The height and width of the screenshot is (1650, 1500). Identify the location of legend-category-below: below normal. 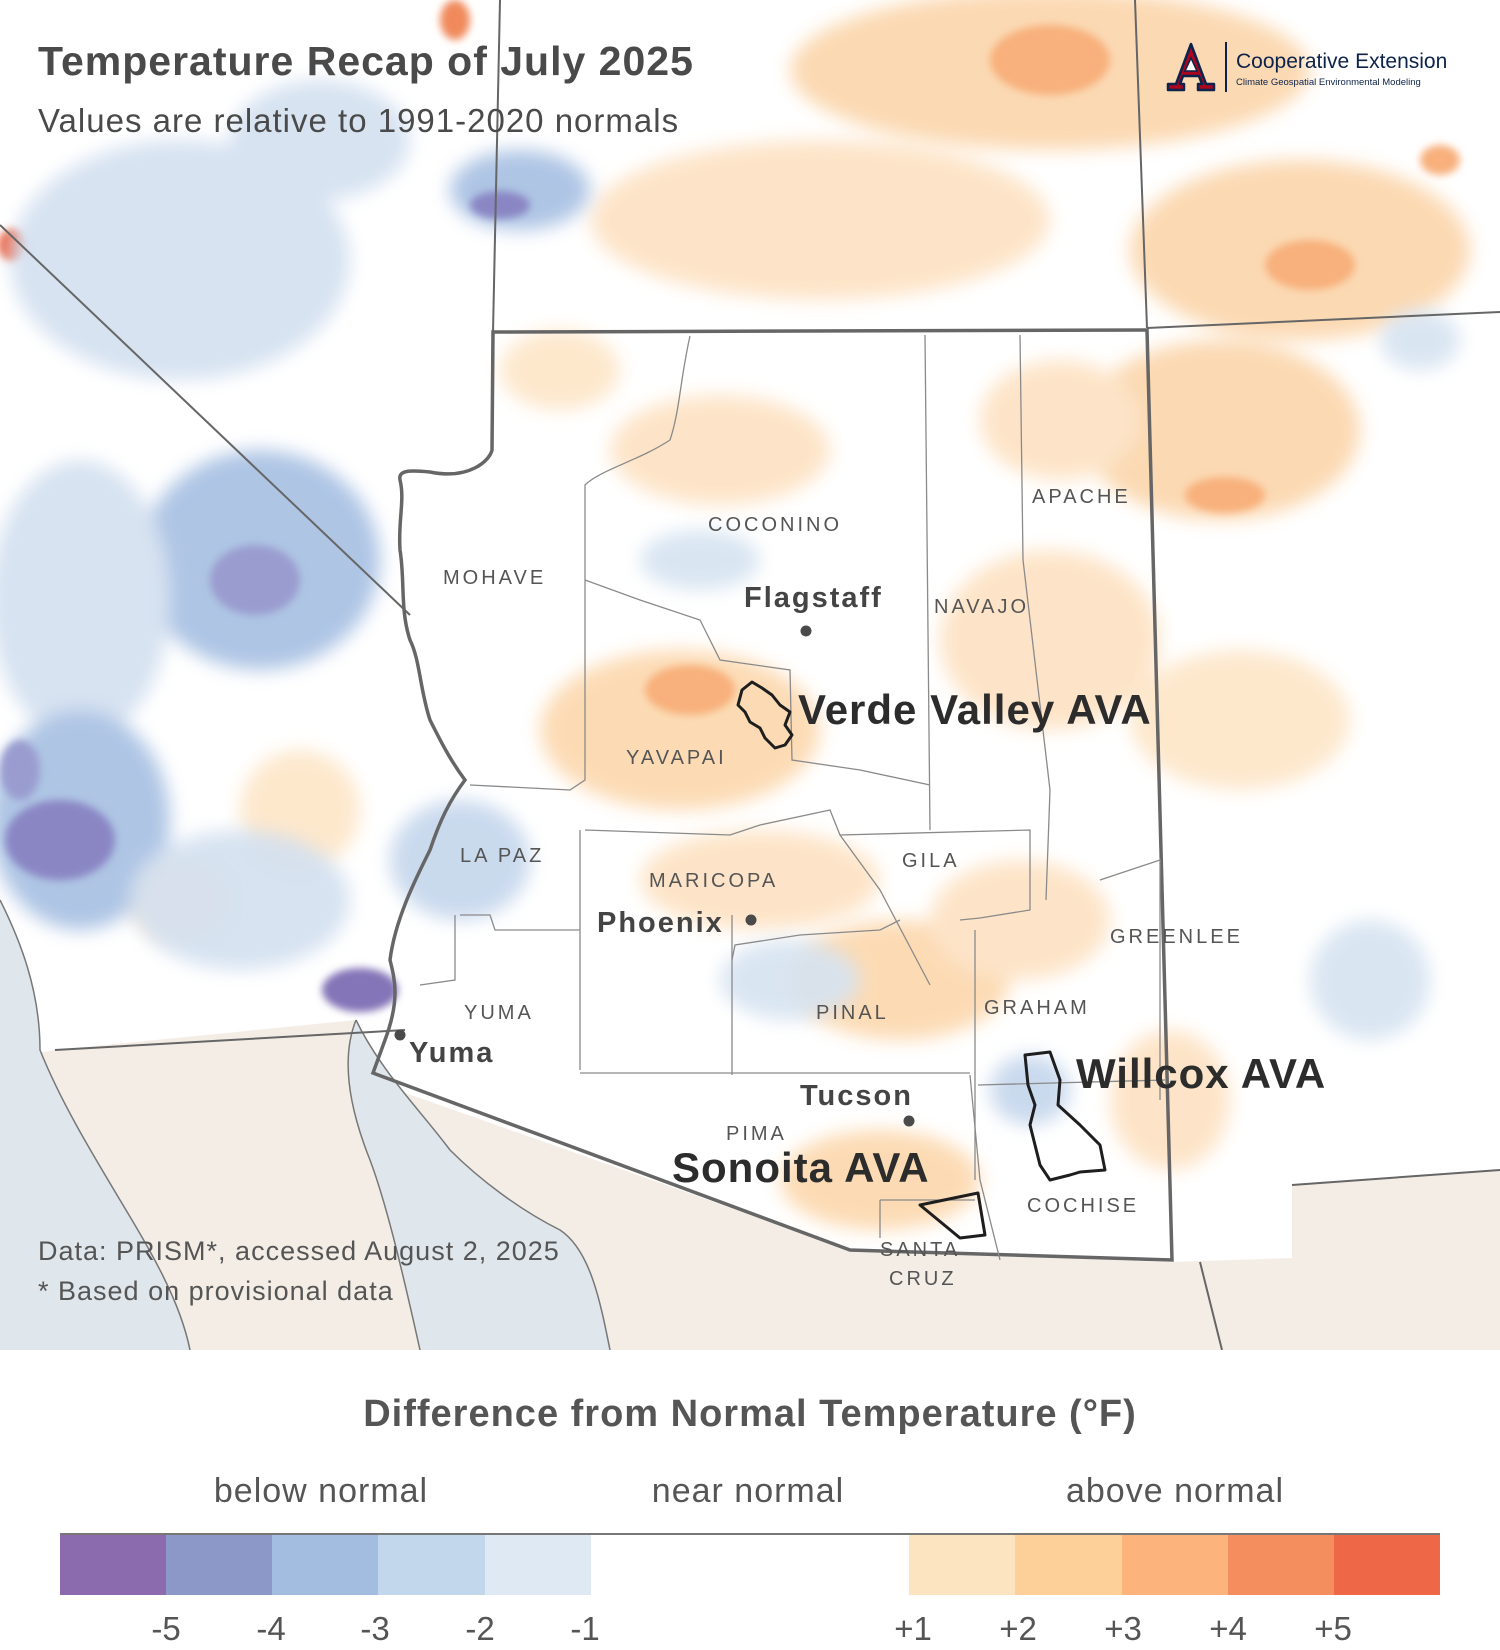
(321, 1491).